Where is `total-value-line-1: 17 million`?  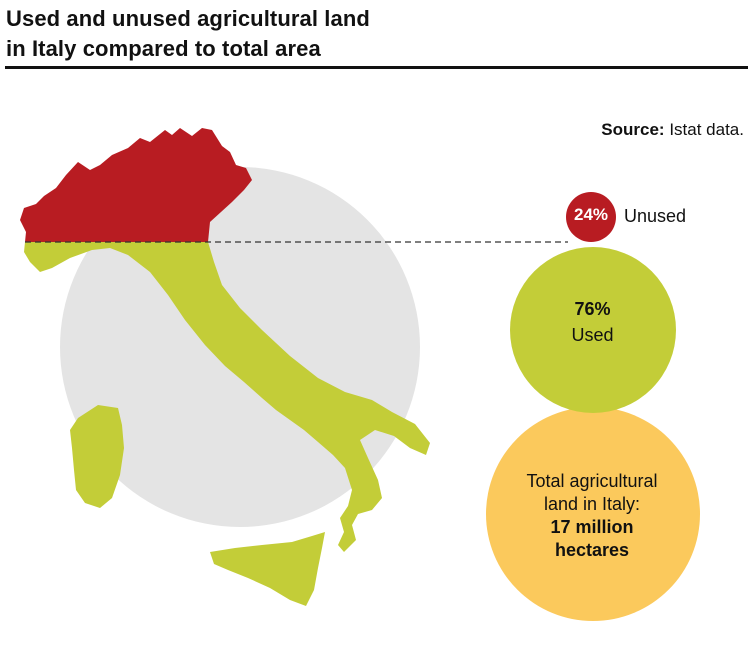 total-value-line-1: 17 million is located at coordinates (592, 527).